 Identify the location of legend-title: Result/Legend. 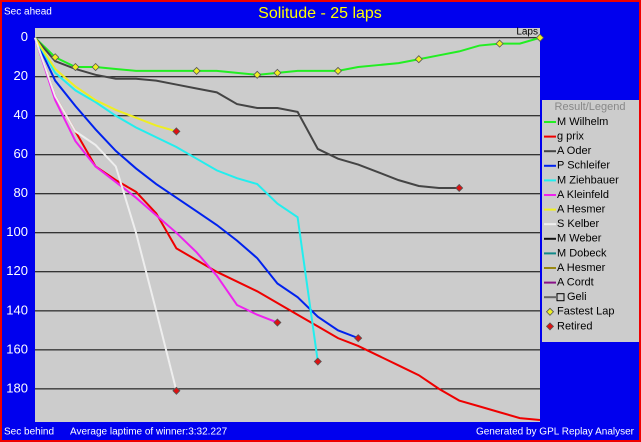
(590, 107).